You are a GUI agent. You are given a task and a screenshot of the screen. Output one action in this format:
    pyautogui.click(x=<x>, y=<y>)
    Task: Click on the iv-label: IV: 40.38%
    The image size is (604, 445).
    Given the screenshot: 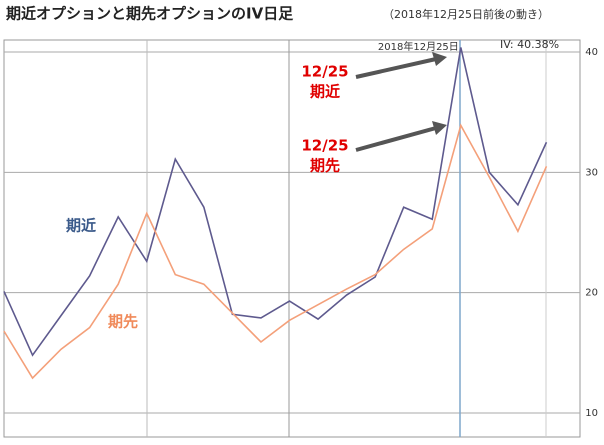 What is the action you would take?
    pyautogui.click(x=529, y=44)
    